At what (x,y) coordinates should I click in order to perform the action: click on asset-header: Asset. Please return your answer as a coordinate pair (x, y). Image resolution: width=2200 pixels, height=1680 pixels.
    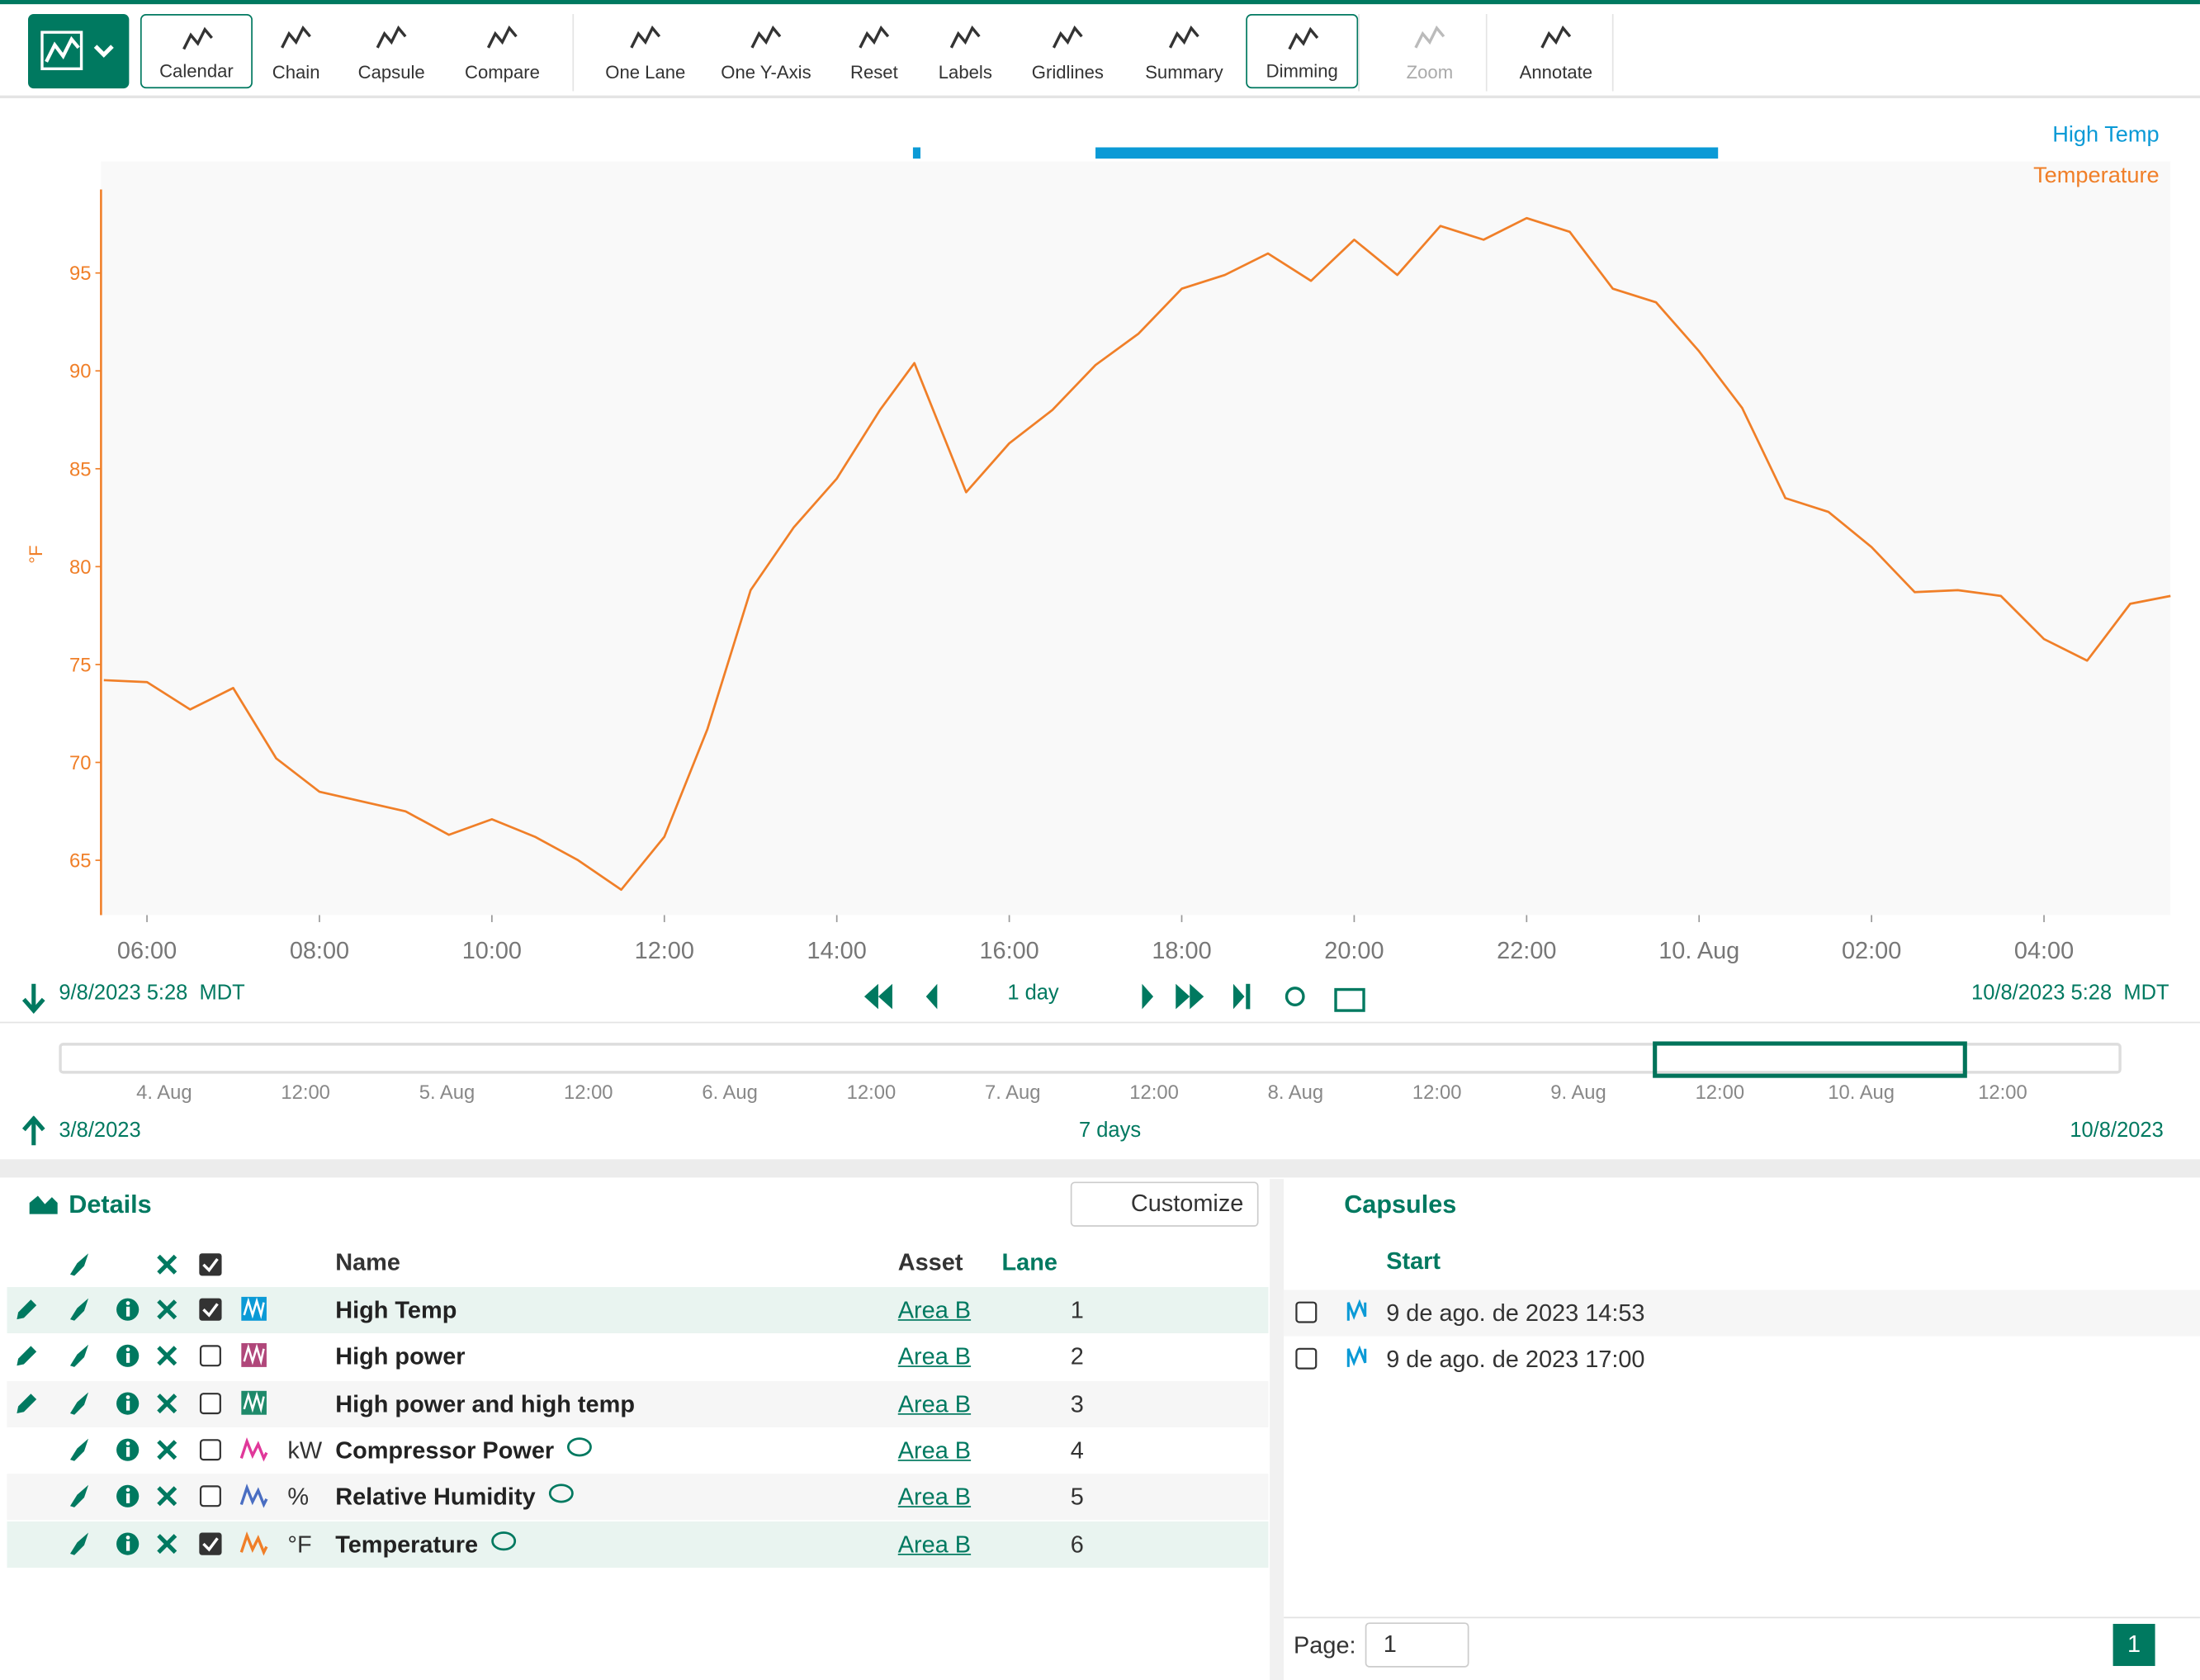
    Looking at the image, I should click on (930, 1263).